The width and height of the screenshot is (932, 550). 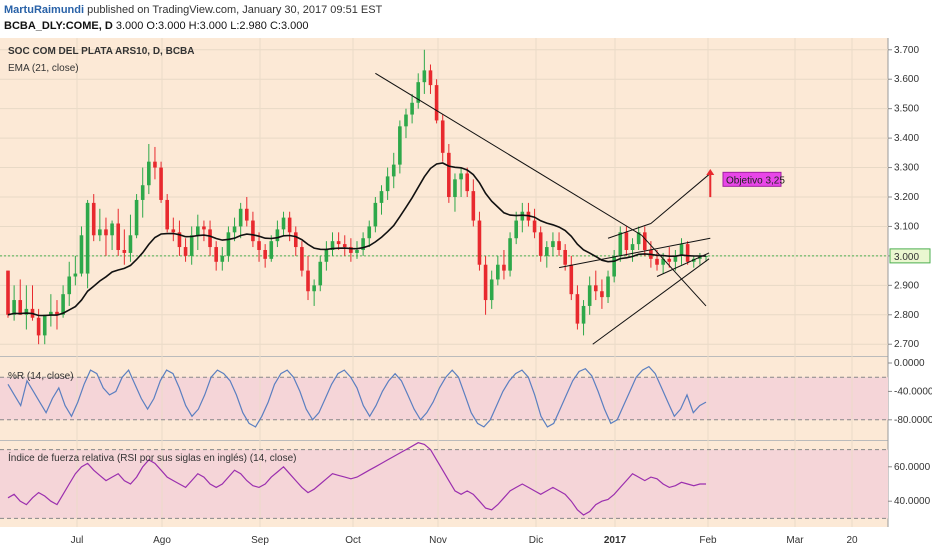 I want to click on downtrend-extension, so click(x=674, y=270).